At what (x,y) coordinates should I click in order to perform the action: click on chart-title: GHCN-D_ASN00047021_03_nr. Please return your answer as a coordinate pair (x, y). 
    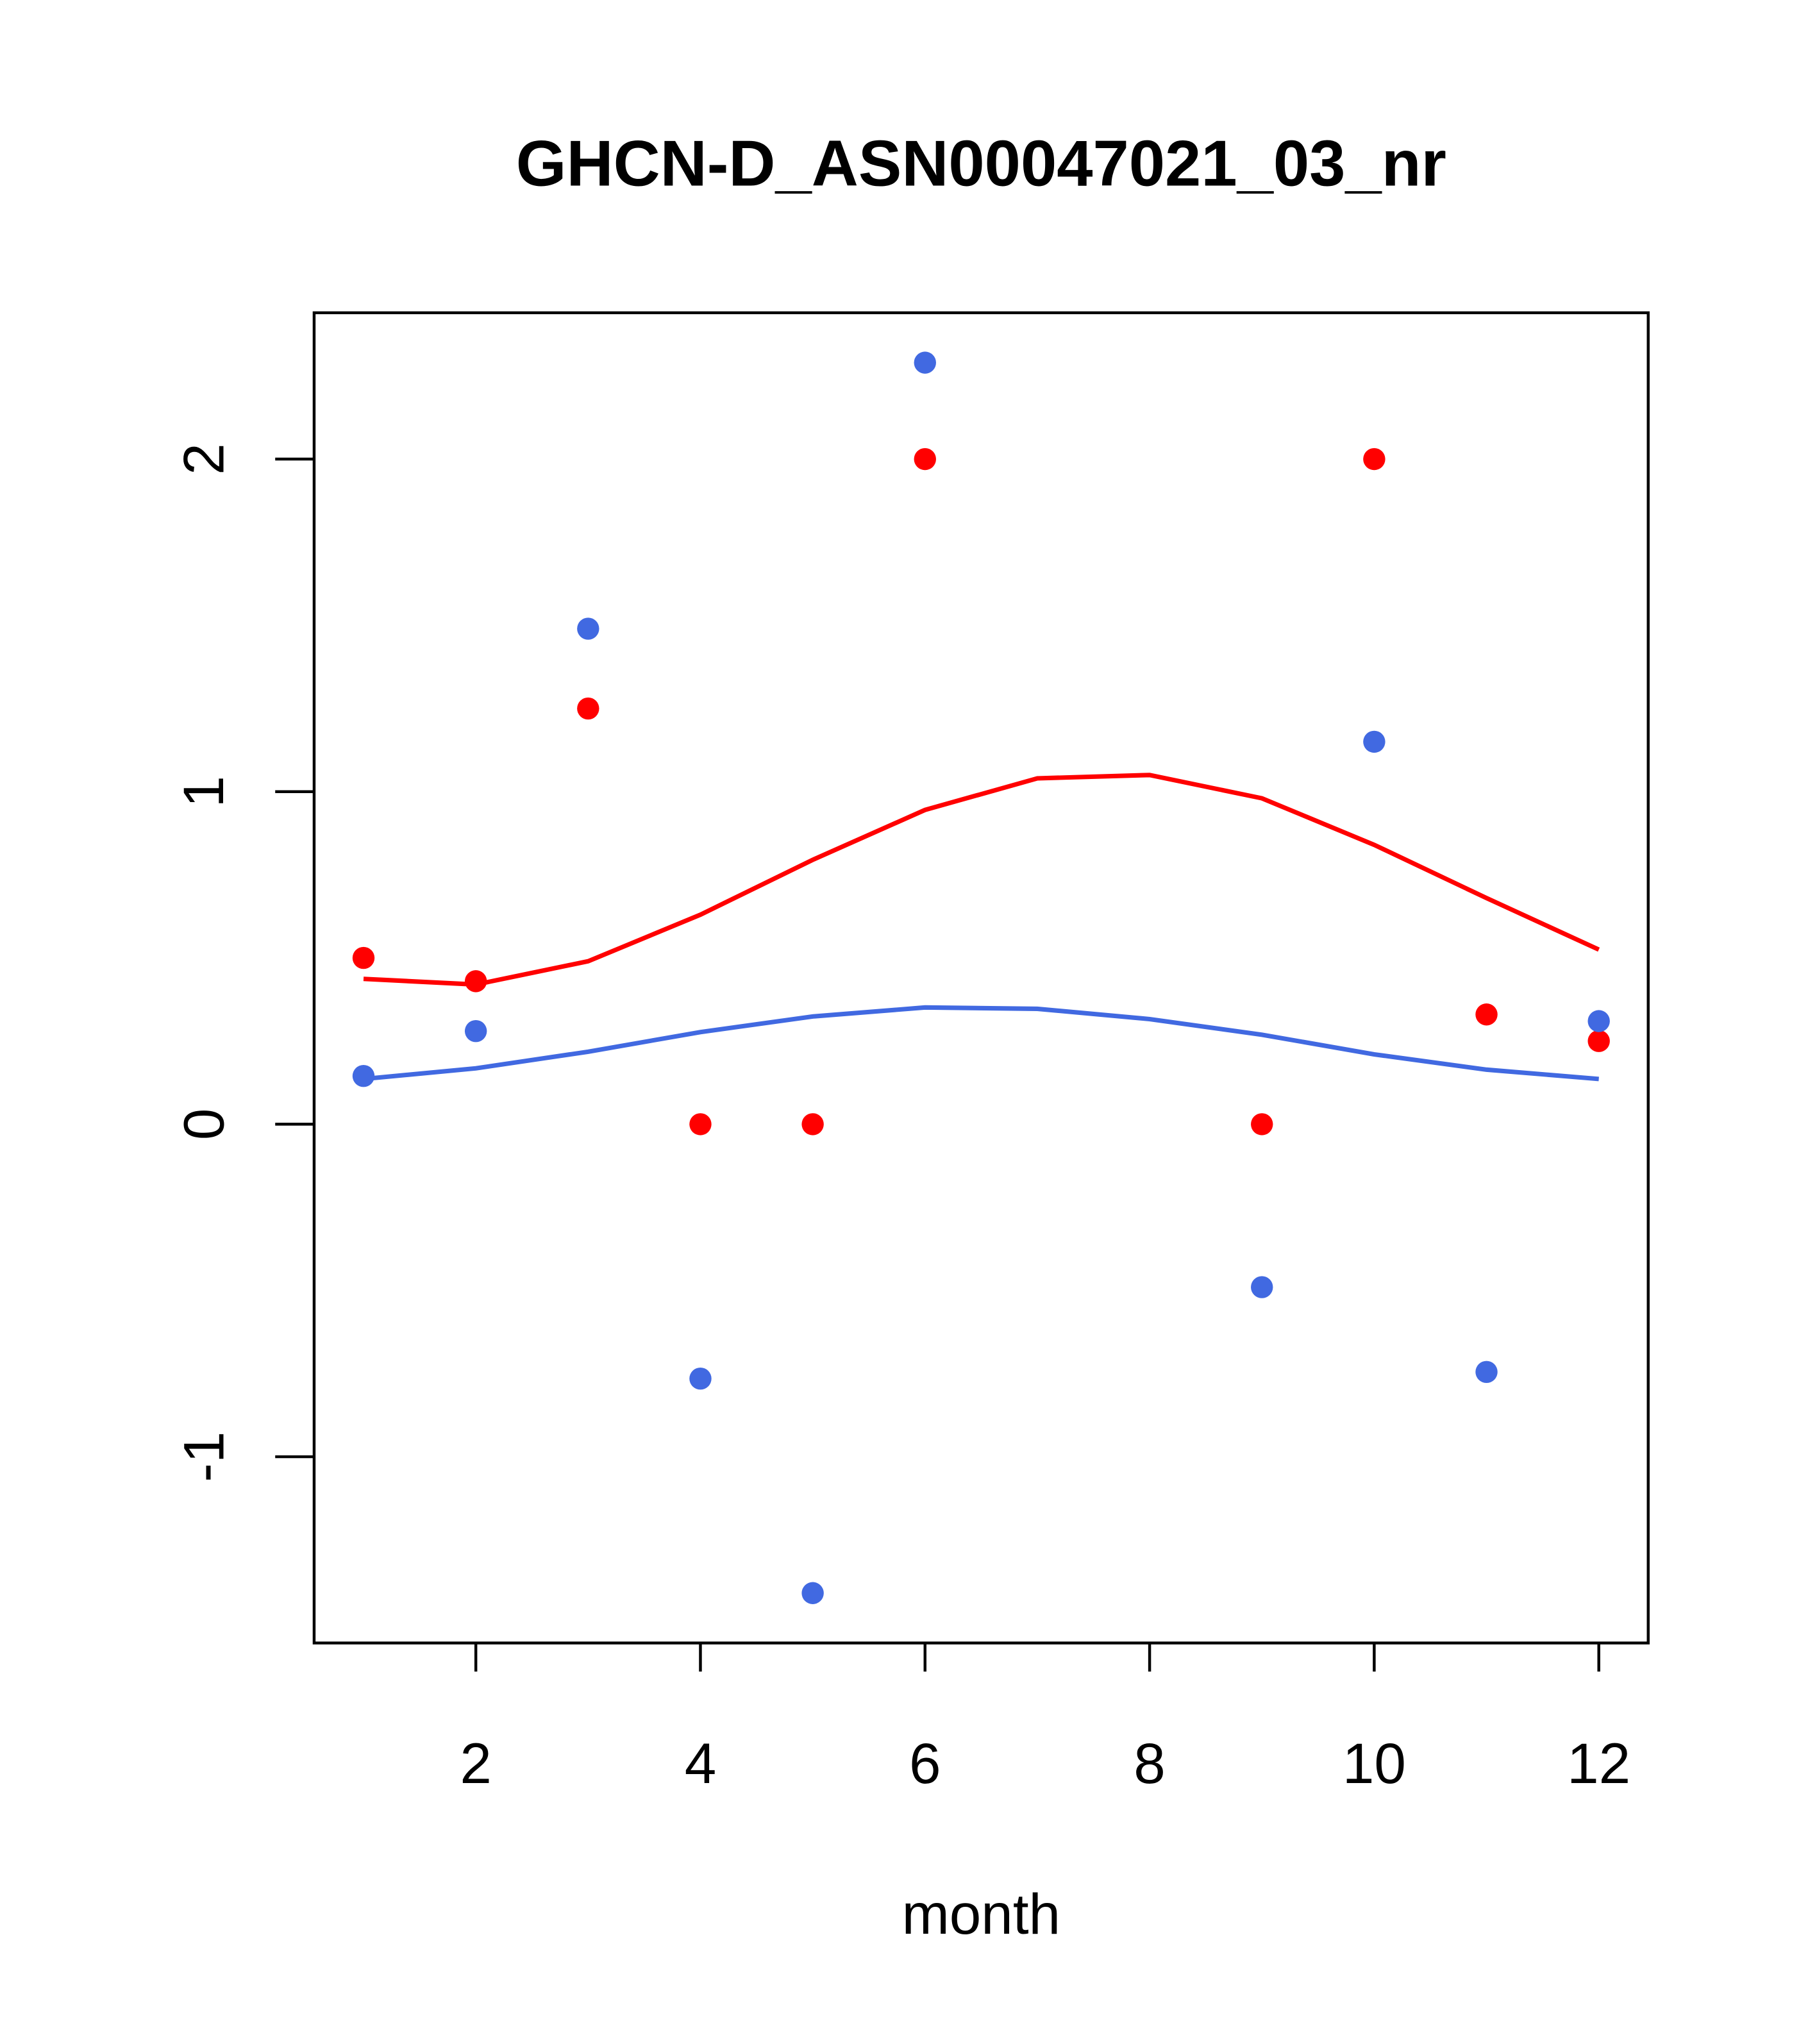
    Looking at the image, I should click on (981, 163).